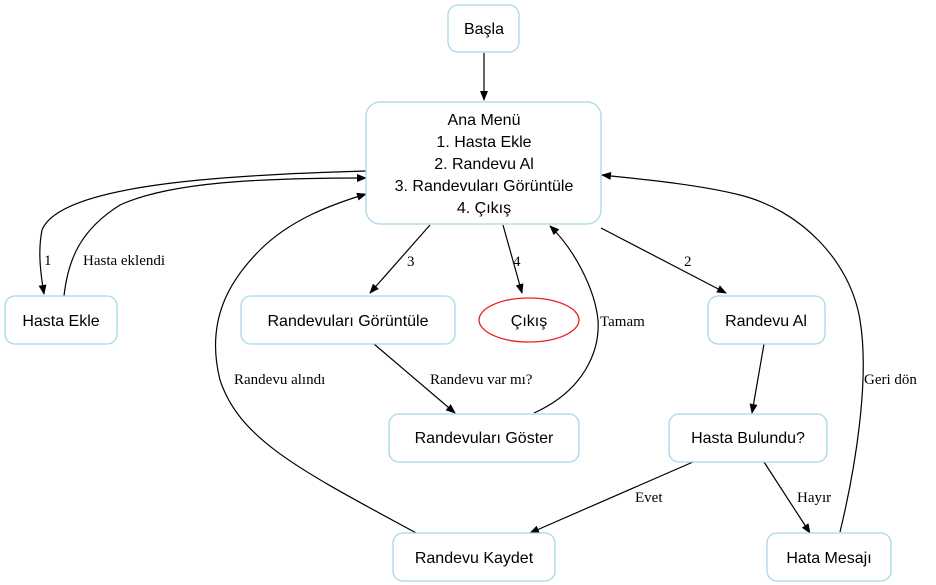 This screenshot has height=585, width=936. I want to click on main-menu-line-1: Ana Menü, so click(484, 120).